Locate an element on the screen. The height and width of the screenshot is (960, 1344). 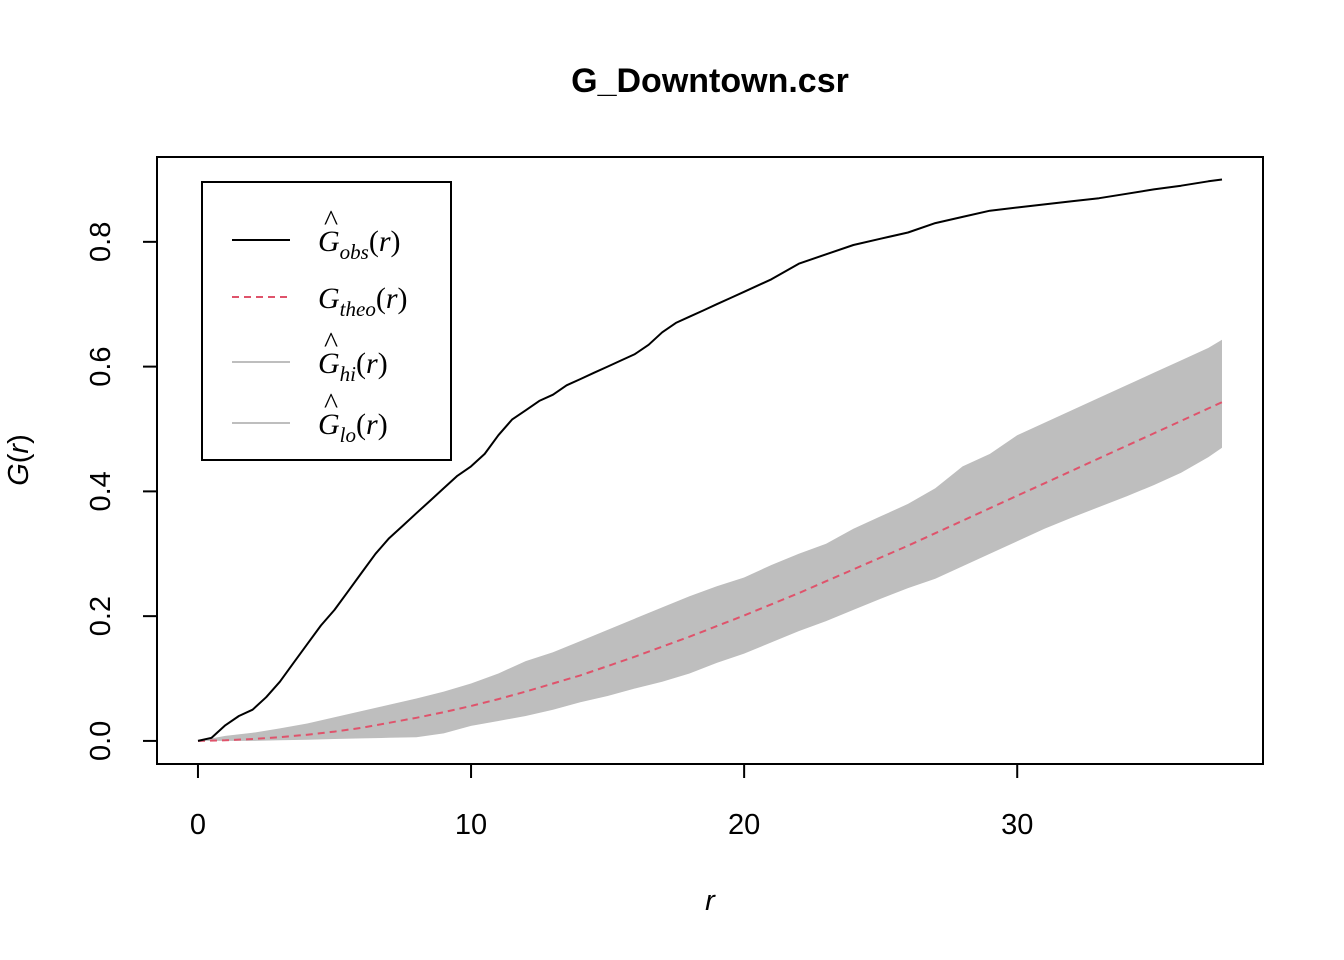
x-tick-label: 10 is located at coordinates (471, 825).